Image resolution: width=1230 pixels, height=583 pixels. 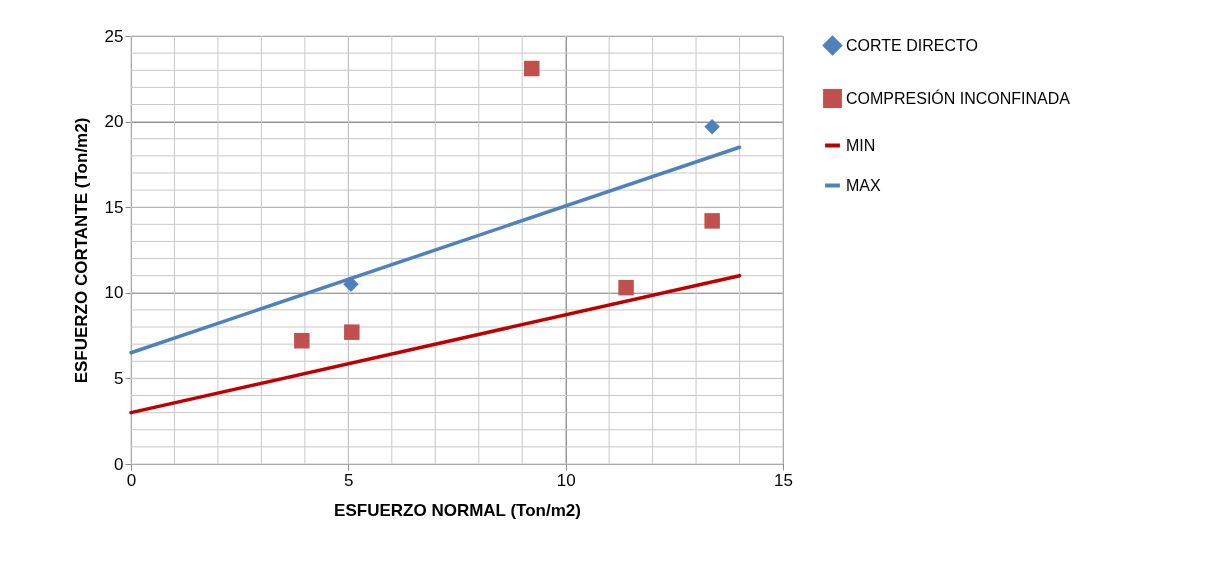 I want to click on y-tick-label: 20, so click(x=114, y=122).